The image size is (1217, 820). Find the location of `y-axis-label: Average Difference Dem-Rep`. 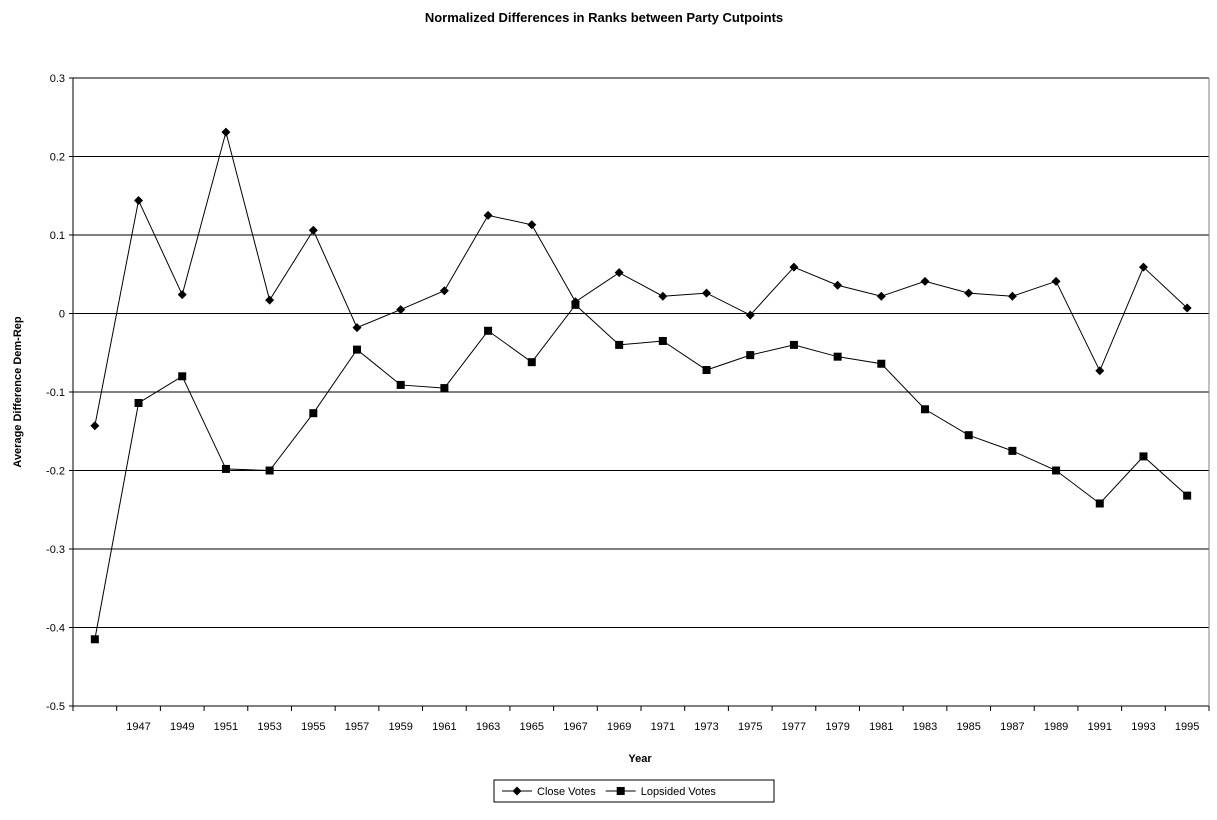

y-axis-label: Average Difference Dem-Rep is located at coordinates (18, 391).